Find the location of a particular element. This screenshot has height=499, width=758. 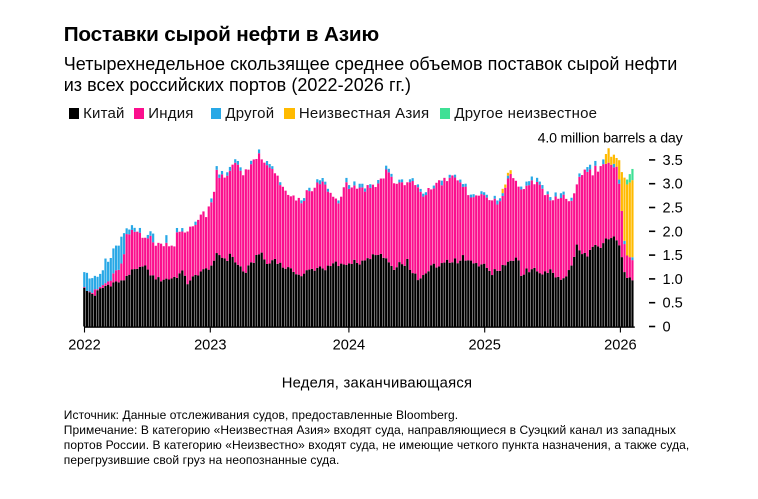

svg-text: 2023 is located at coordinates (210, 346).